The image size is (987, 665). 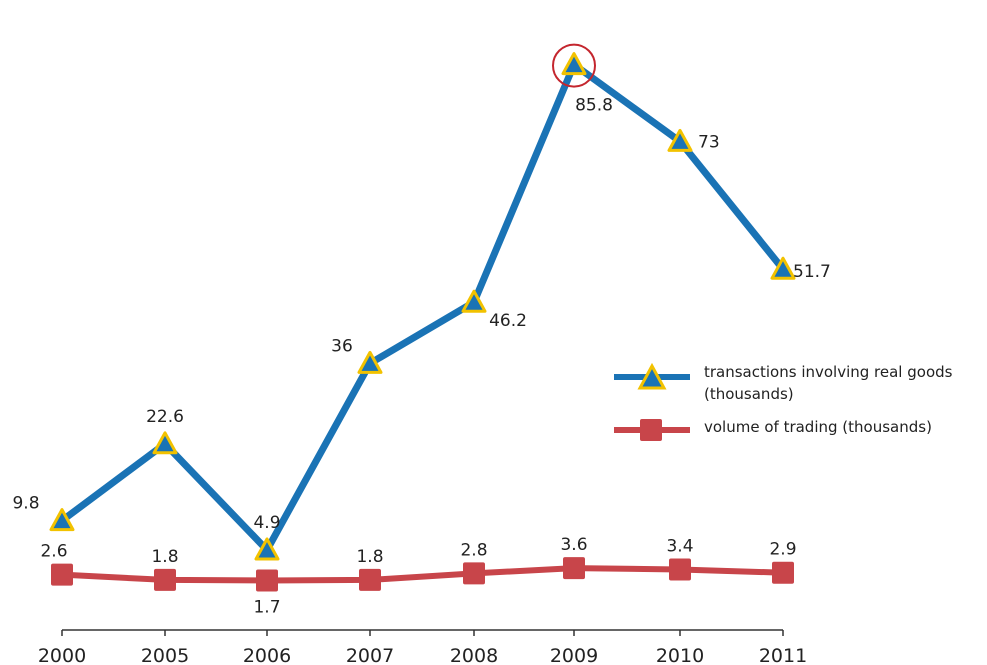 I want to click on legend-label-trading: volume of trading (thousands), so click(x=818, y=427).